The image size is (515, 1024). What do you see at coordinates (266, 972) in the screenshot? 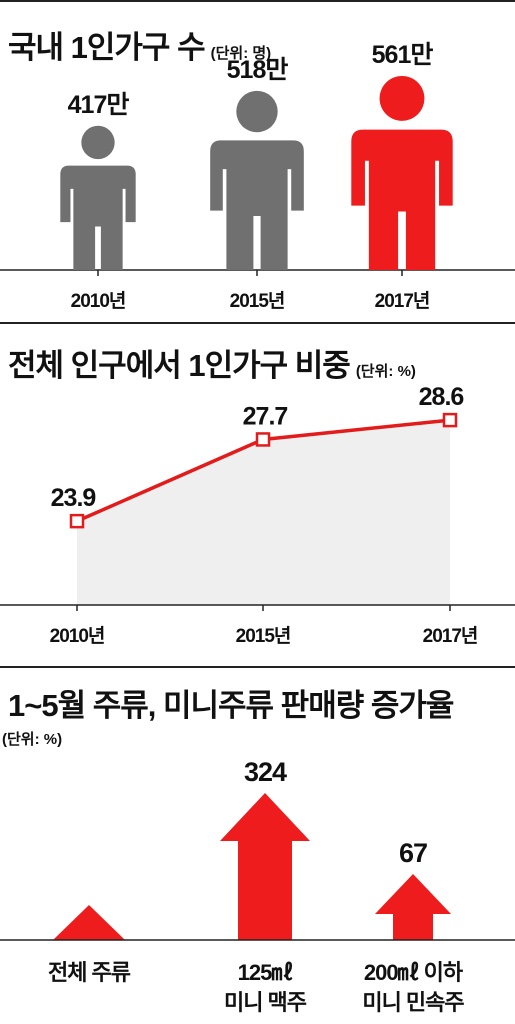
I see `alcohol-x-label: 125㎖` at bounding box center [266, 972].